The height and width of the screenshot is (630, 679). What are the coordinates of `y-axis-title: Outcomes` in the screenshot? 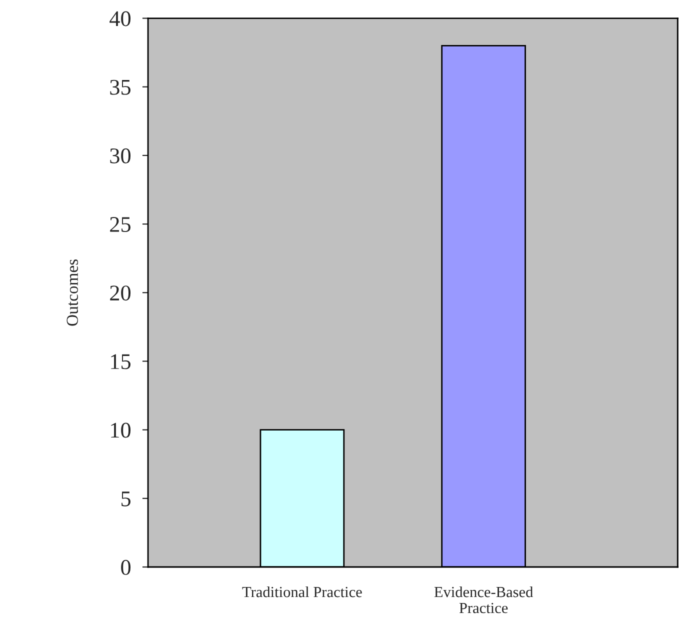 It's located at (72, 292).